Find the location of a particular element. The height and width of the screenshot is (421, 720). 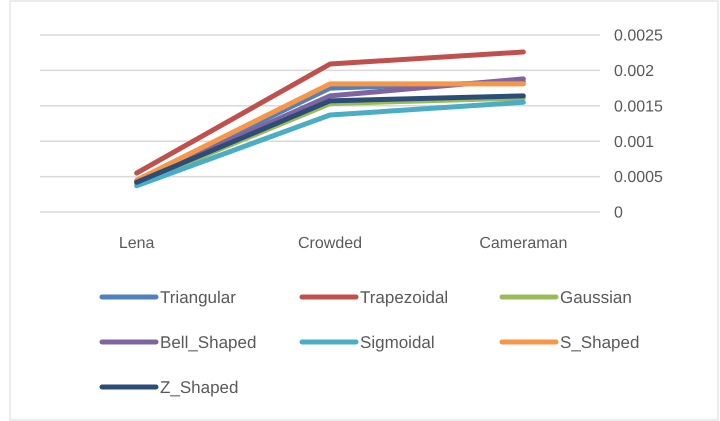

legend-label: Bell_Shaped is located at coordinates (208, 342).